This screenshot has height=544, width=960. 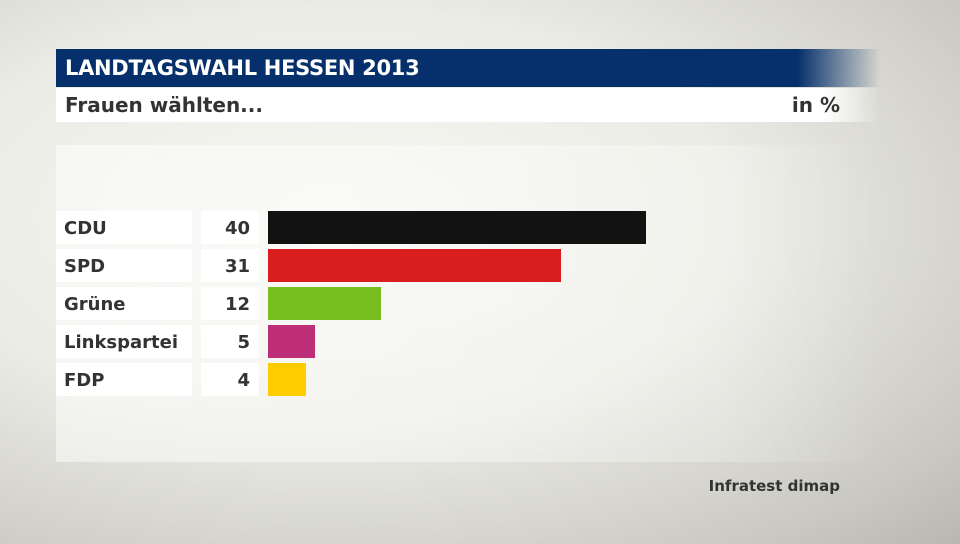 What do you see at coordinates (124, 265) in the screenshot?
I see `category-label: SPD` at bounding box center [124, 265].